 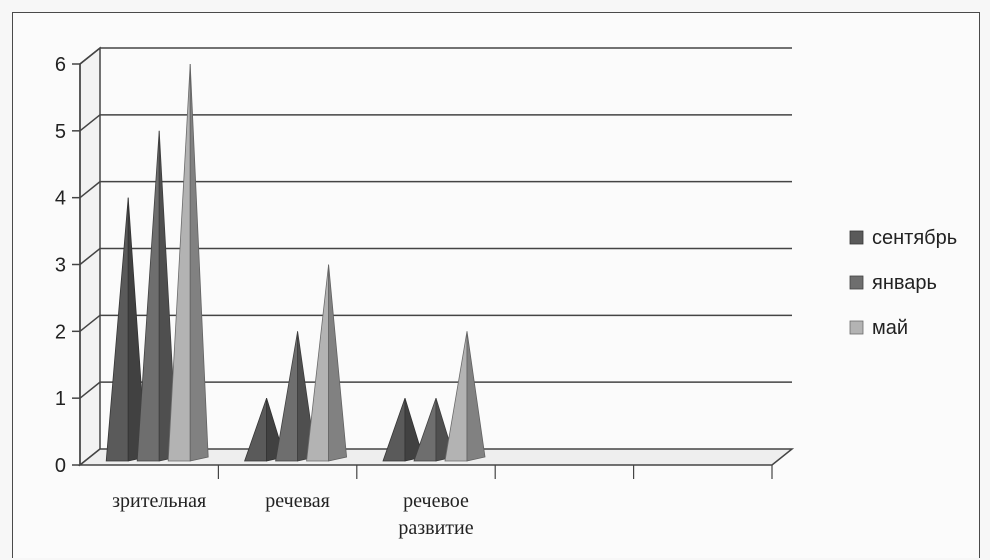 I want to click on y-tick-label: 5, so click(x=60, y=132).